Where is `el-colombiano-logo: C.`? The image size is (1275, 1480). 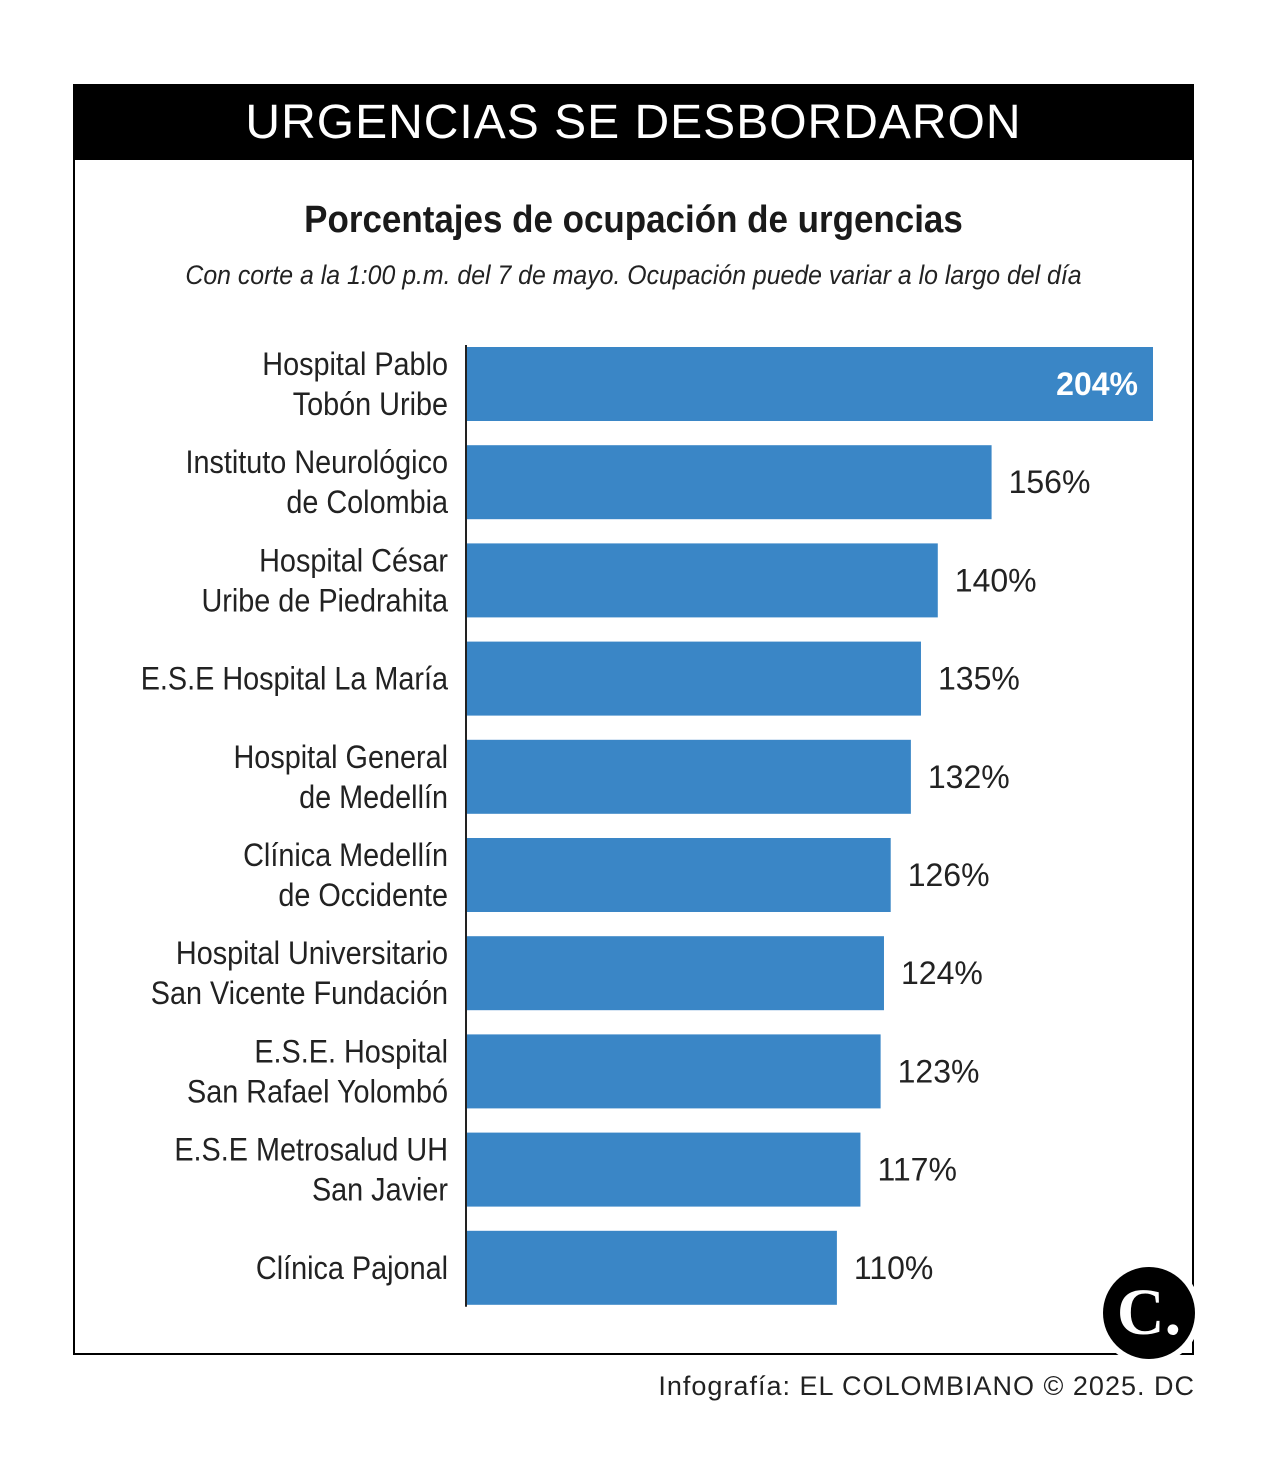
el-colombiano-logo: C. is located at coordinates (1149, 1313).